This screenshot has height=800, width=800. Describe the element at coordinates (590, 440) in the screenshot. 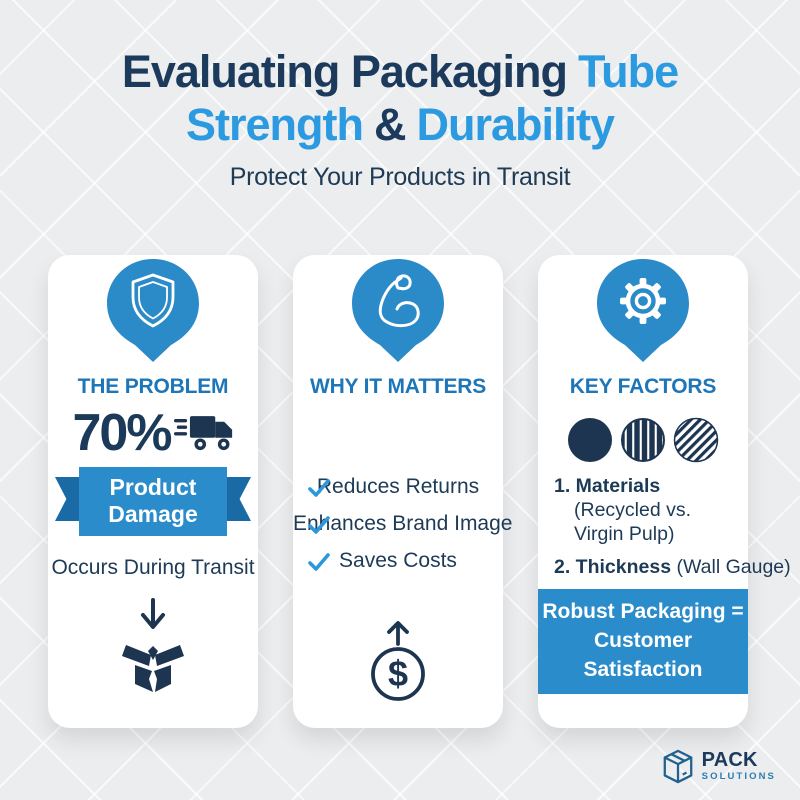

I see `solid-dot-icon` at that location.